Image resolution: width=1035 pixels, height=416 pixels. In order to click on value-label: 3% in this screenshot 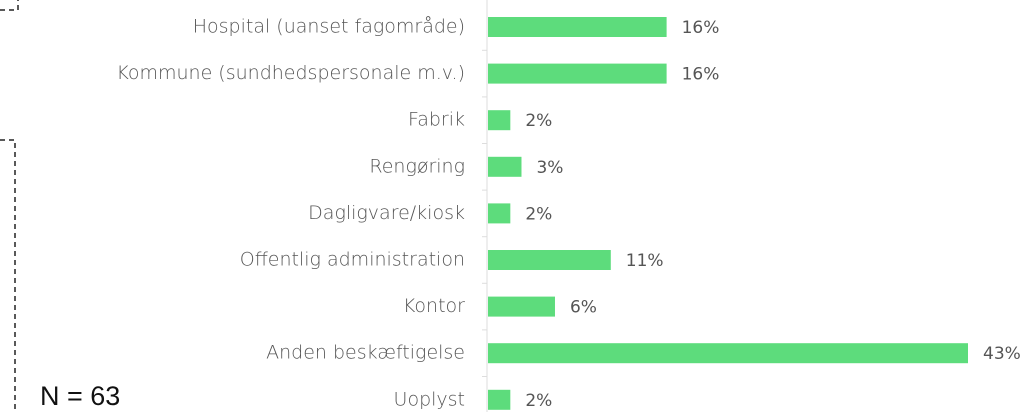, I will do `click(549, 168)`.